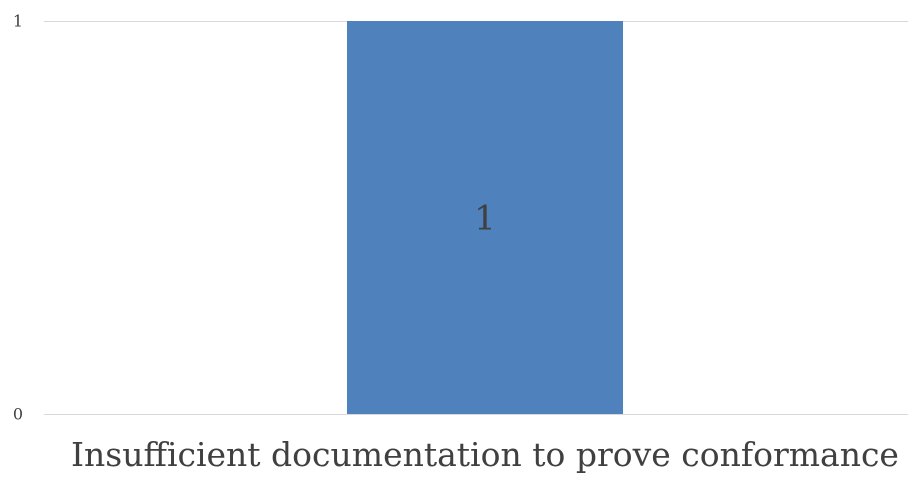  I want to click on data-label-0: 1, so click(485, 219).